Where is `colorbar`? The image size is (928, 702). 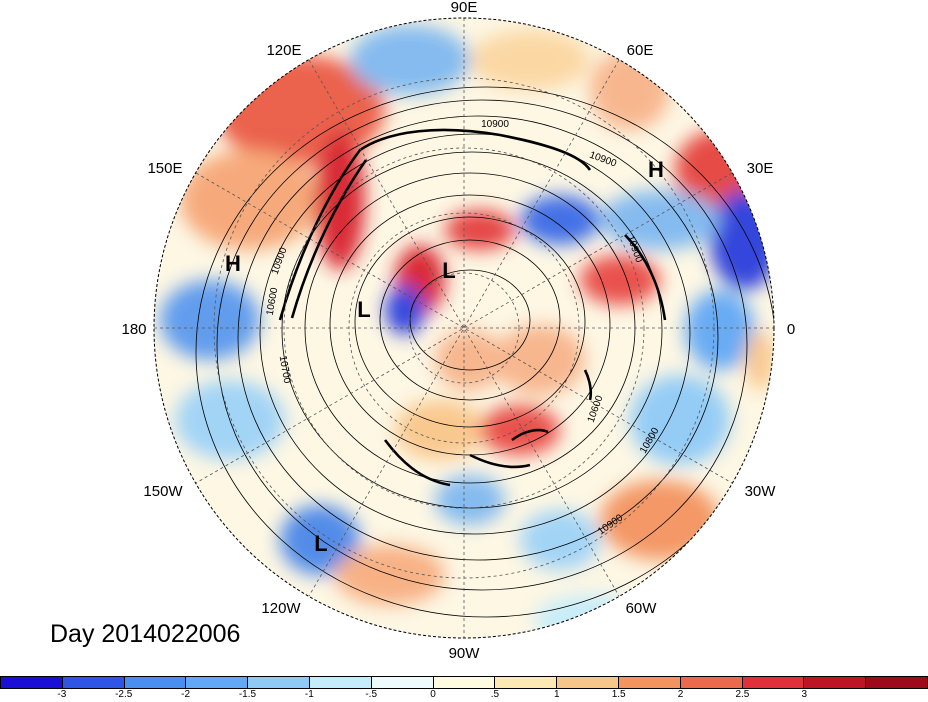
colorbar is located at coordinates (464, 682).